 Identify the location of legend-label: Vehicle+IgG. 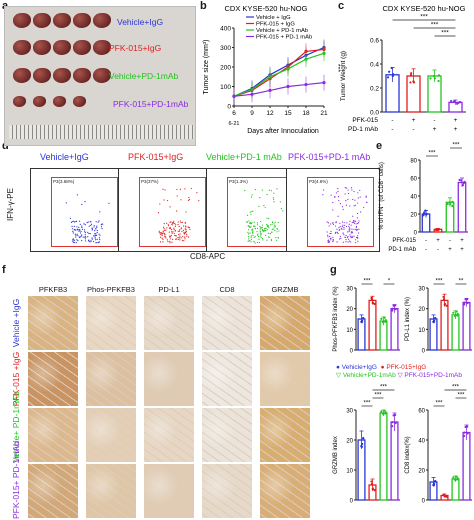
(359, 367).